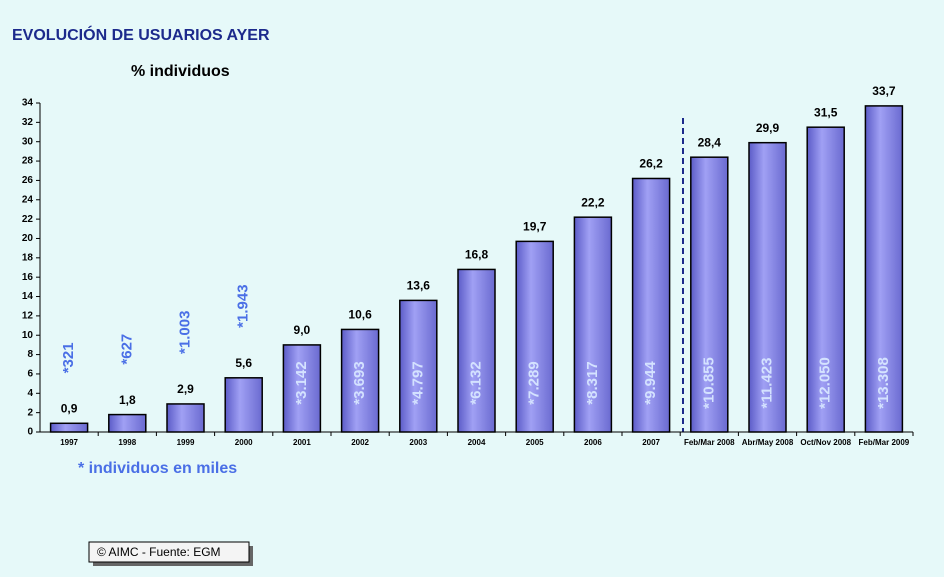 The image size is (944, 577). Describe the element at coordinates (708, 383) in the screenshot. I see `user-label: *10.855` at that location.